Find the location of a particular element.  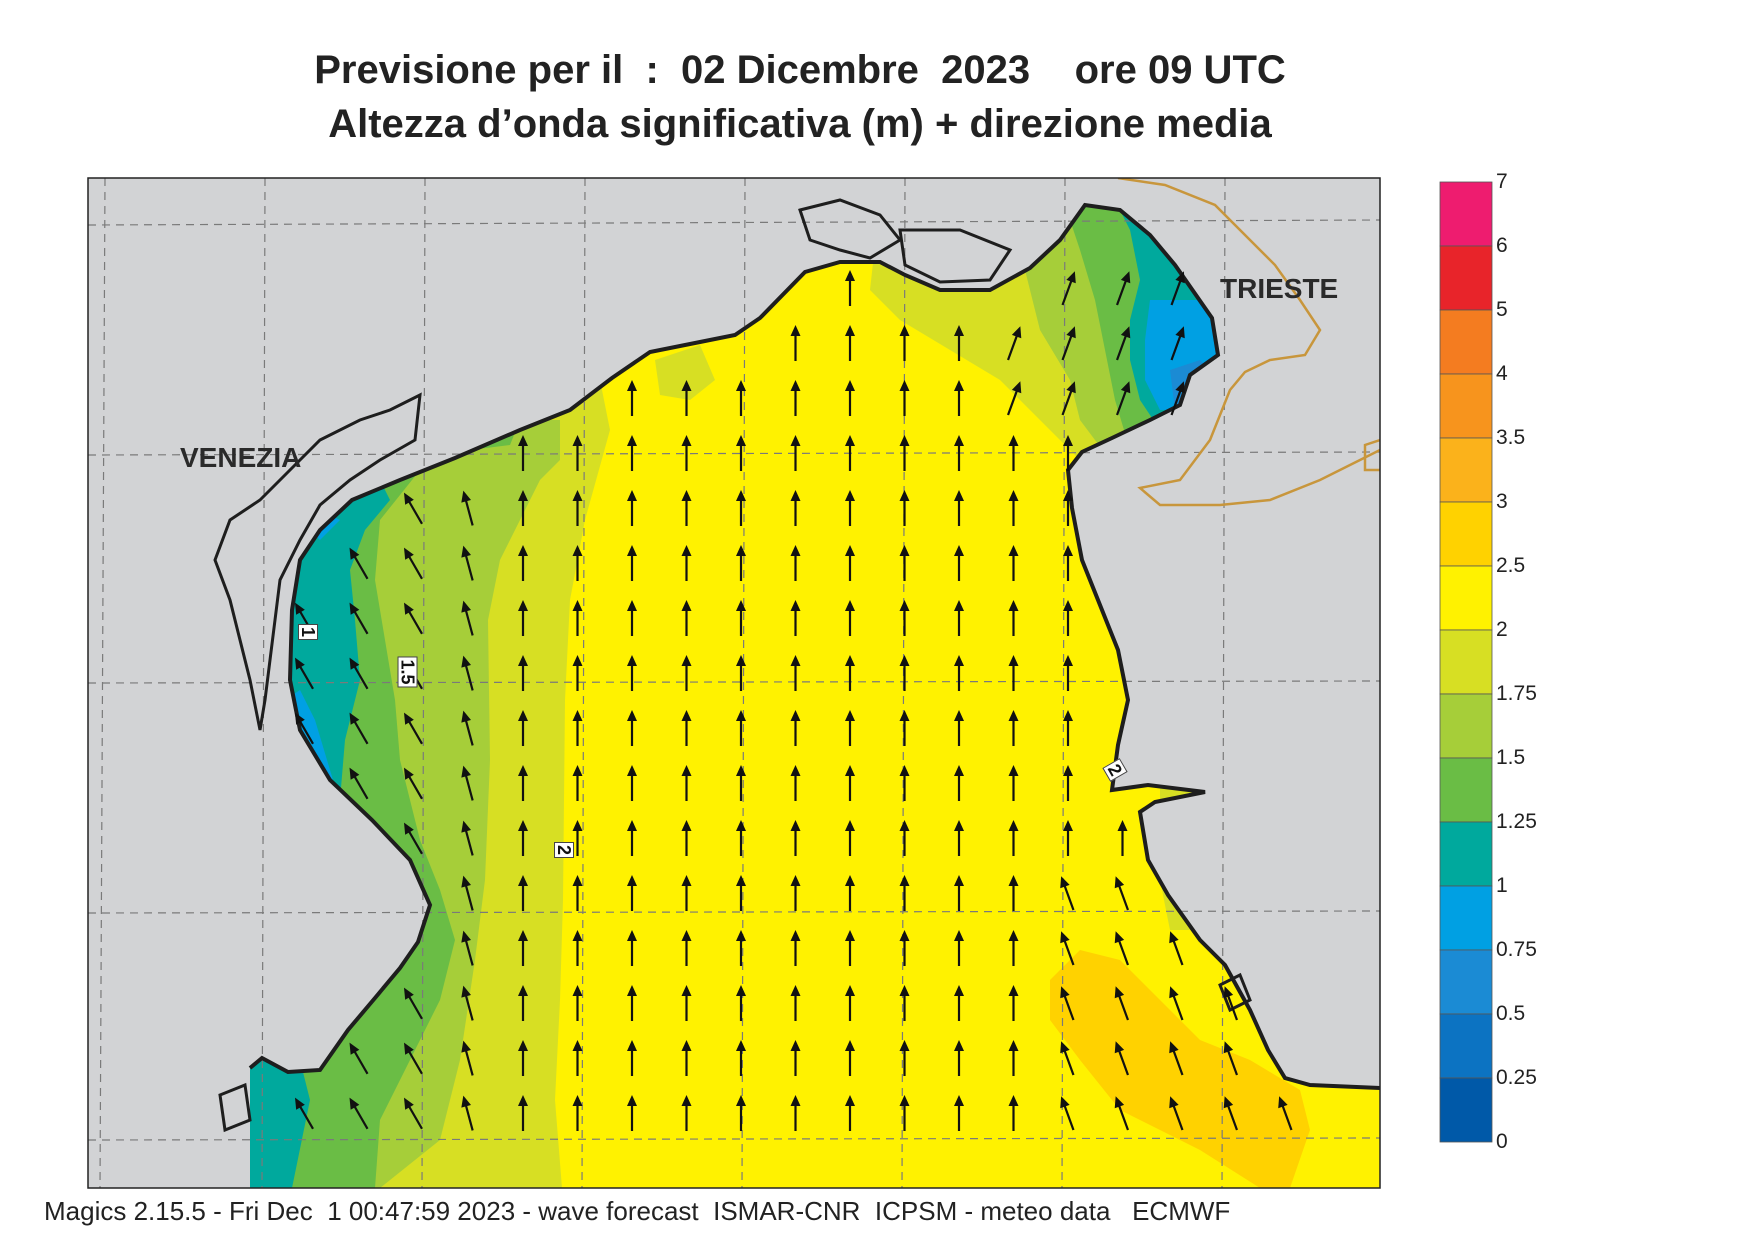

colorbar-tick-label: 3 is located at coordinates (1502, 501).